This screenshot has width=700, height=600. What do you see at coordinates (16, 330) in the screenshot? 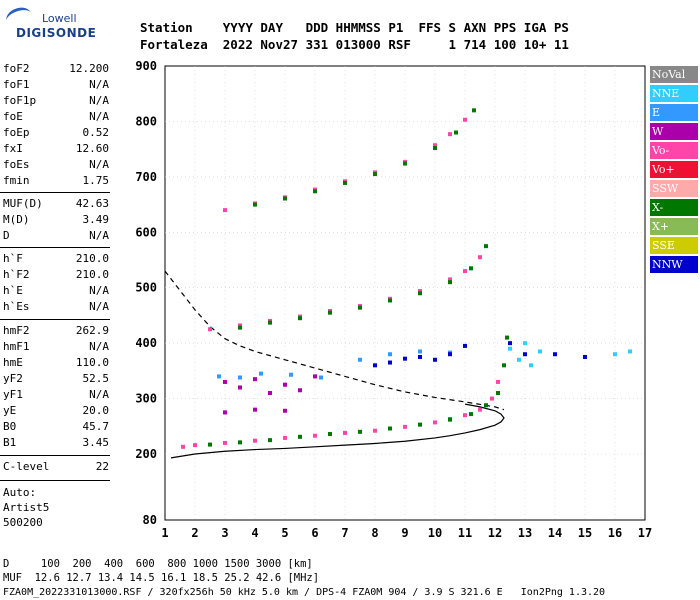
I see `param-key: hmF2` at bounding box center [16, 330].